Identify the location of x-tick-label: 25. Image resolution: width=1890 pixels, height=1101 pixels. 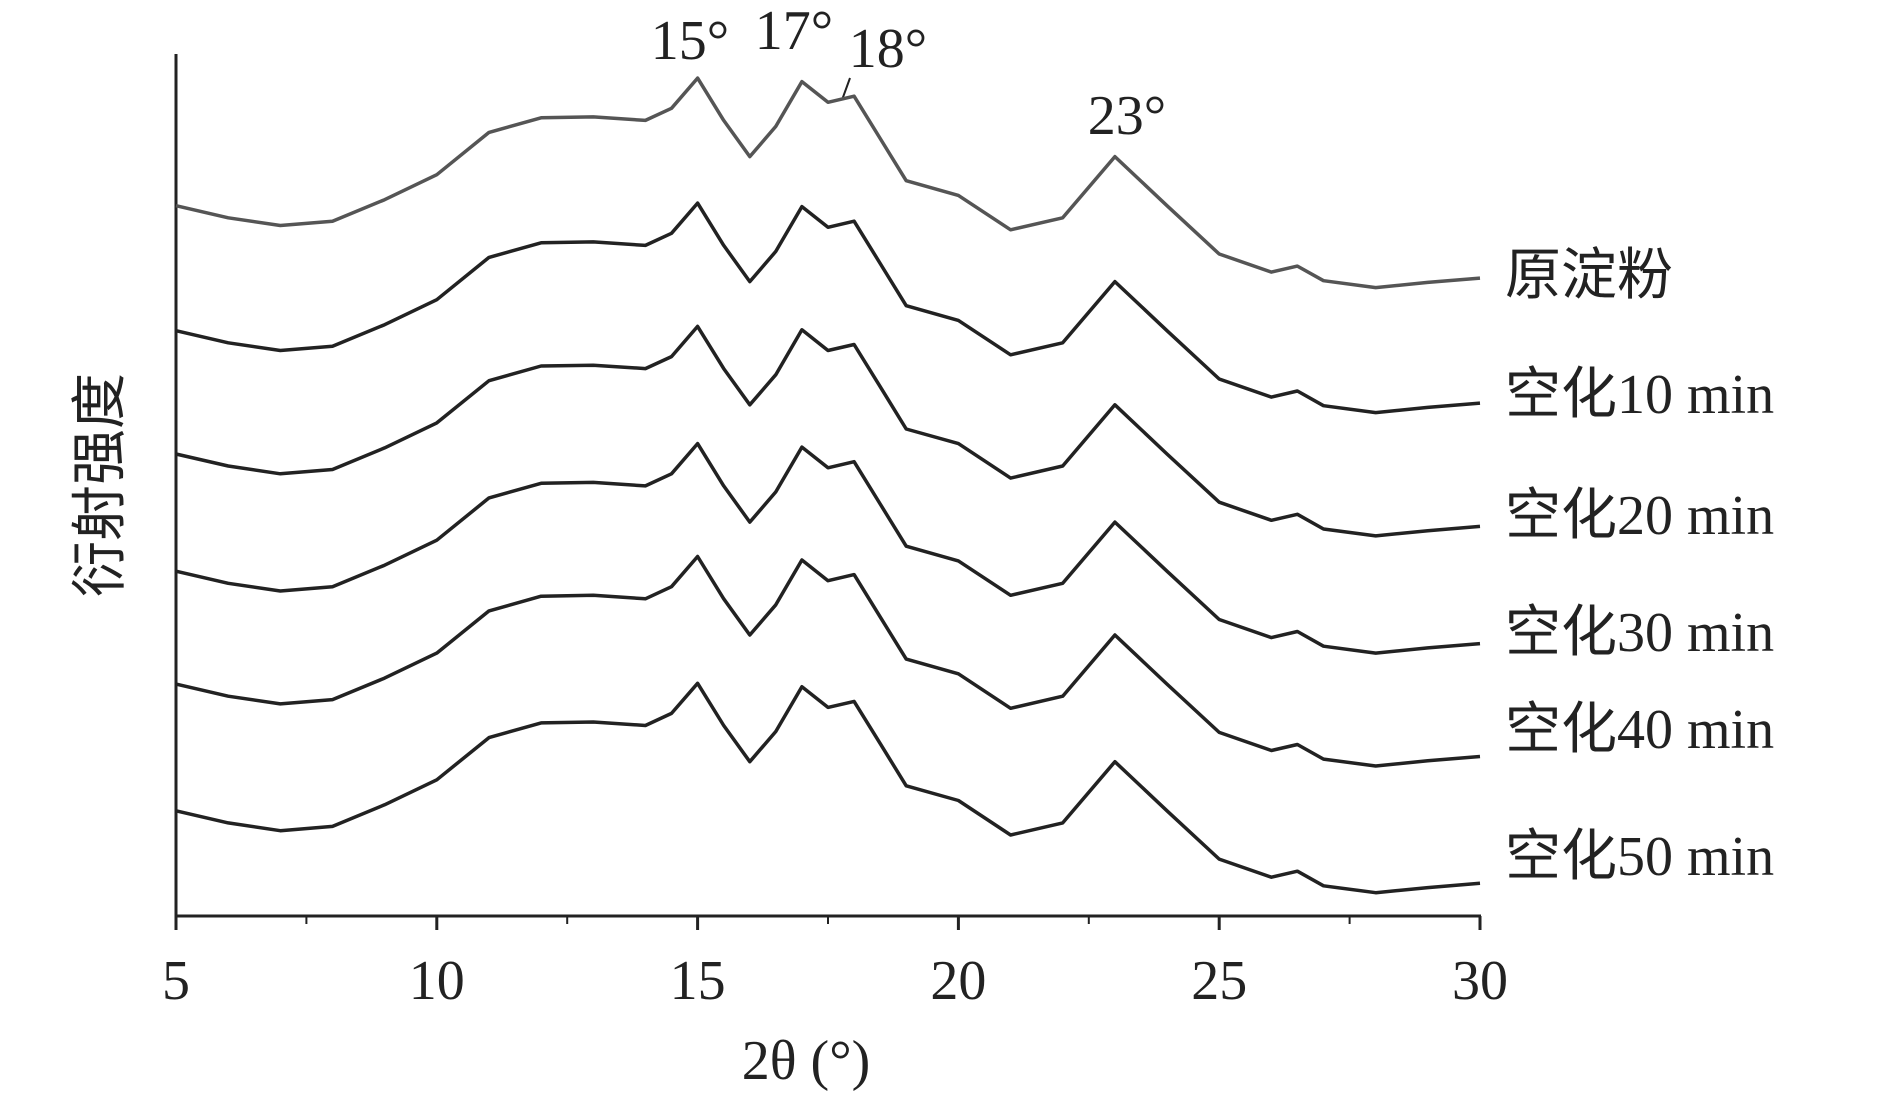
(1219, 981).